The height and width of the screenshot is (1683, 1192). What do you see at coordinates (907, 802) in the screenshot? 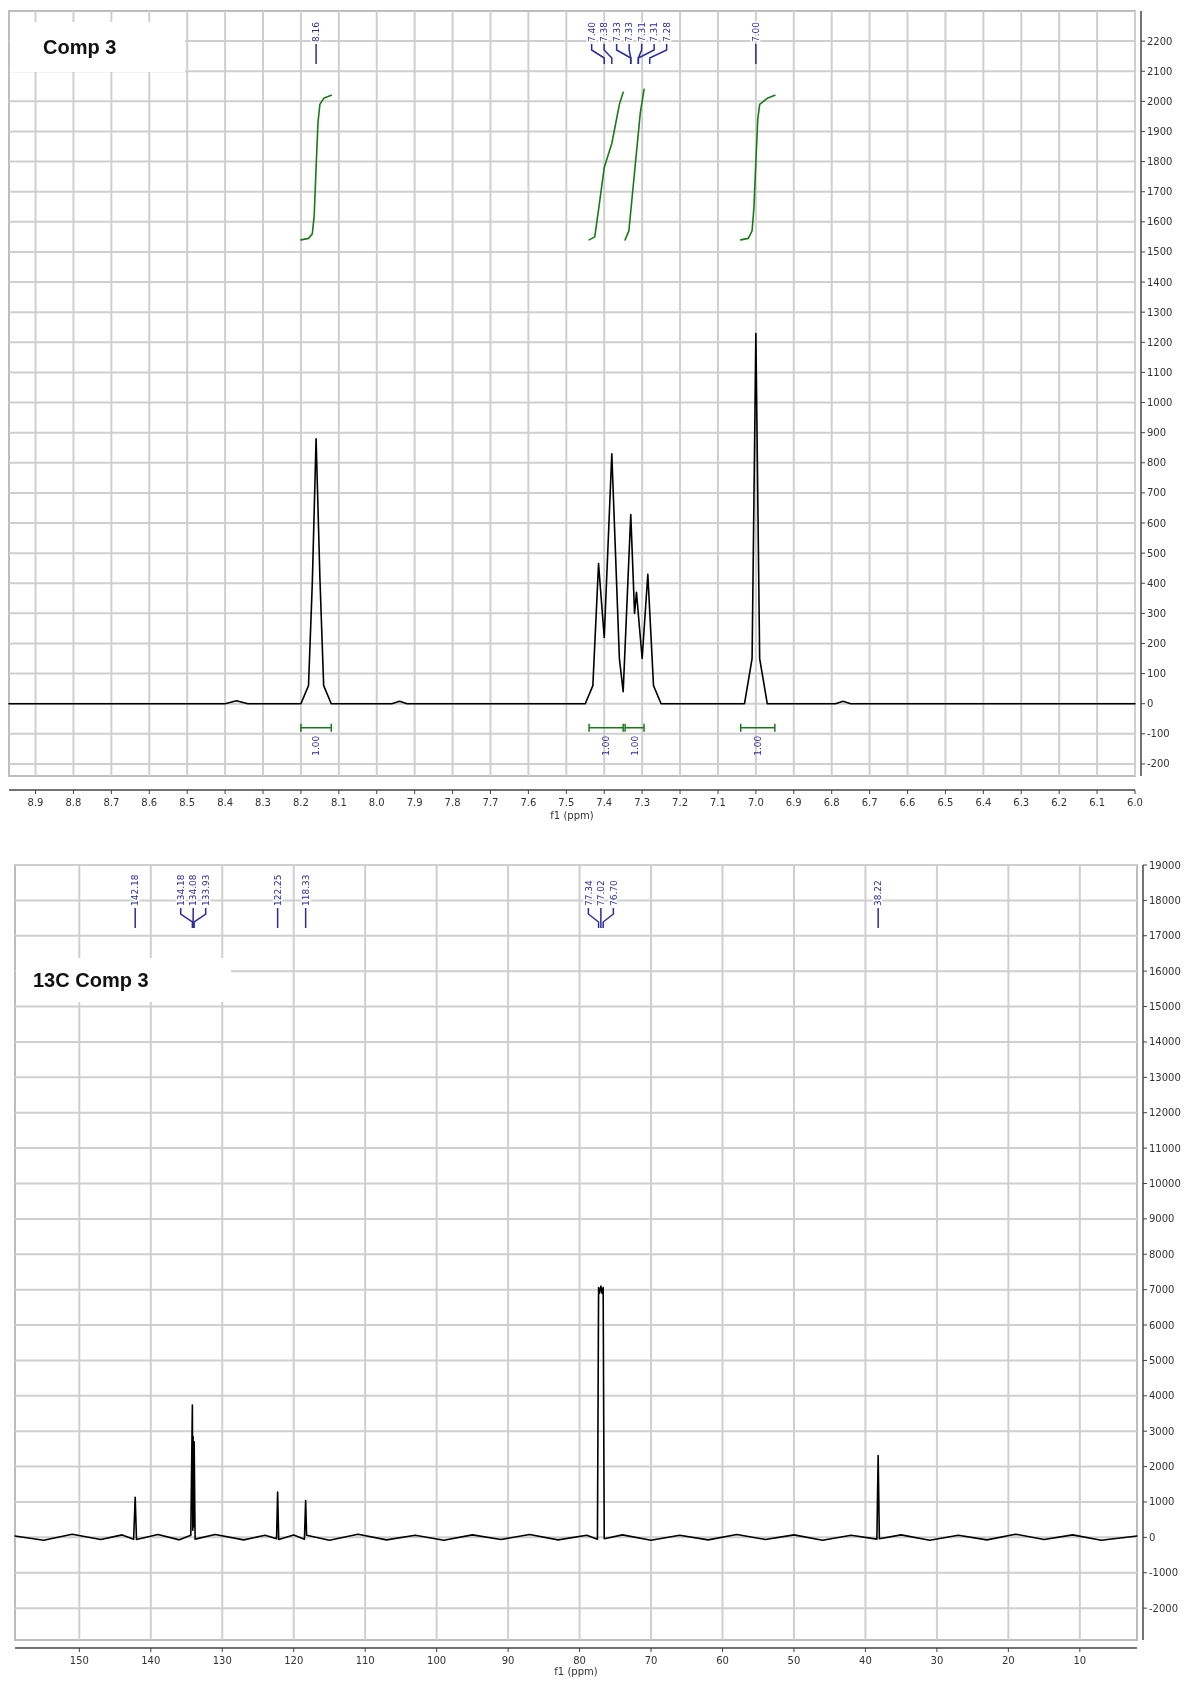
I see `x-tick-label: 6.6` at bounding box center [907, 802].